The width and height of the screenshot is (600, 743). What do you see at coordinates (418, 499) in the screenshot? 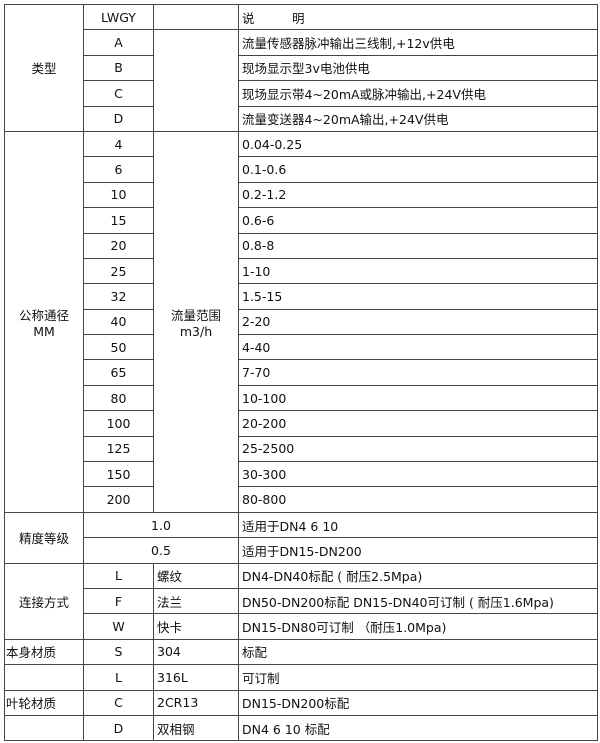
I see `flow-range: 80-800` at bounding box center [418, 499].